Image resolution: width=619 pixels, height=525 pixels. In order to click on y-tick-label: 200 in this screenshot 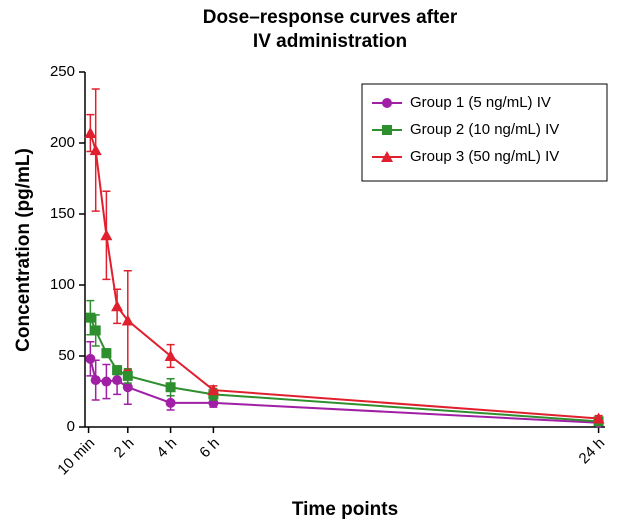, I will do `click(62, 142)`.